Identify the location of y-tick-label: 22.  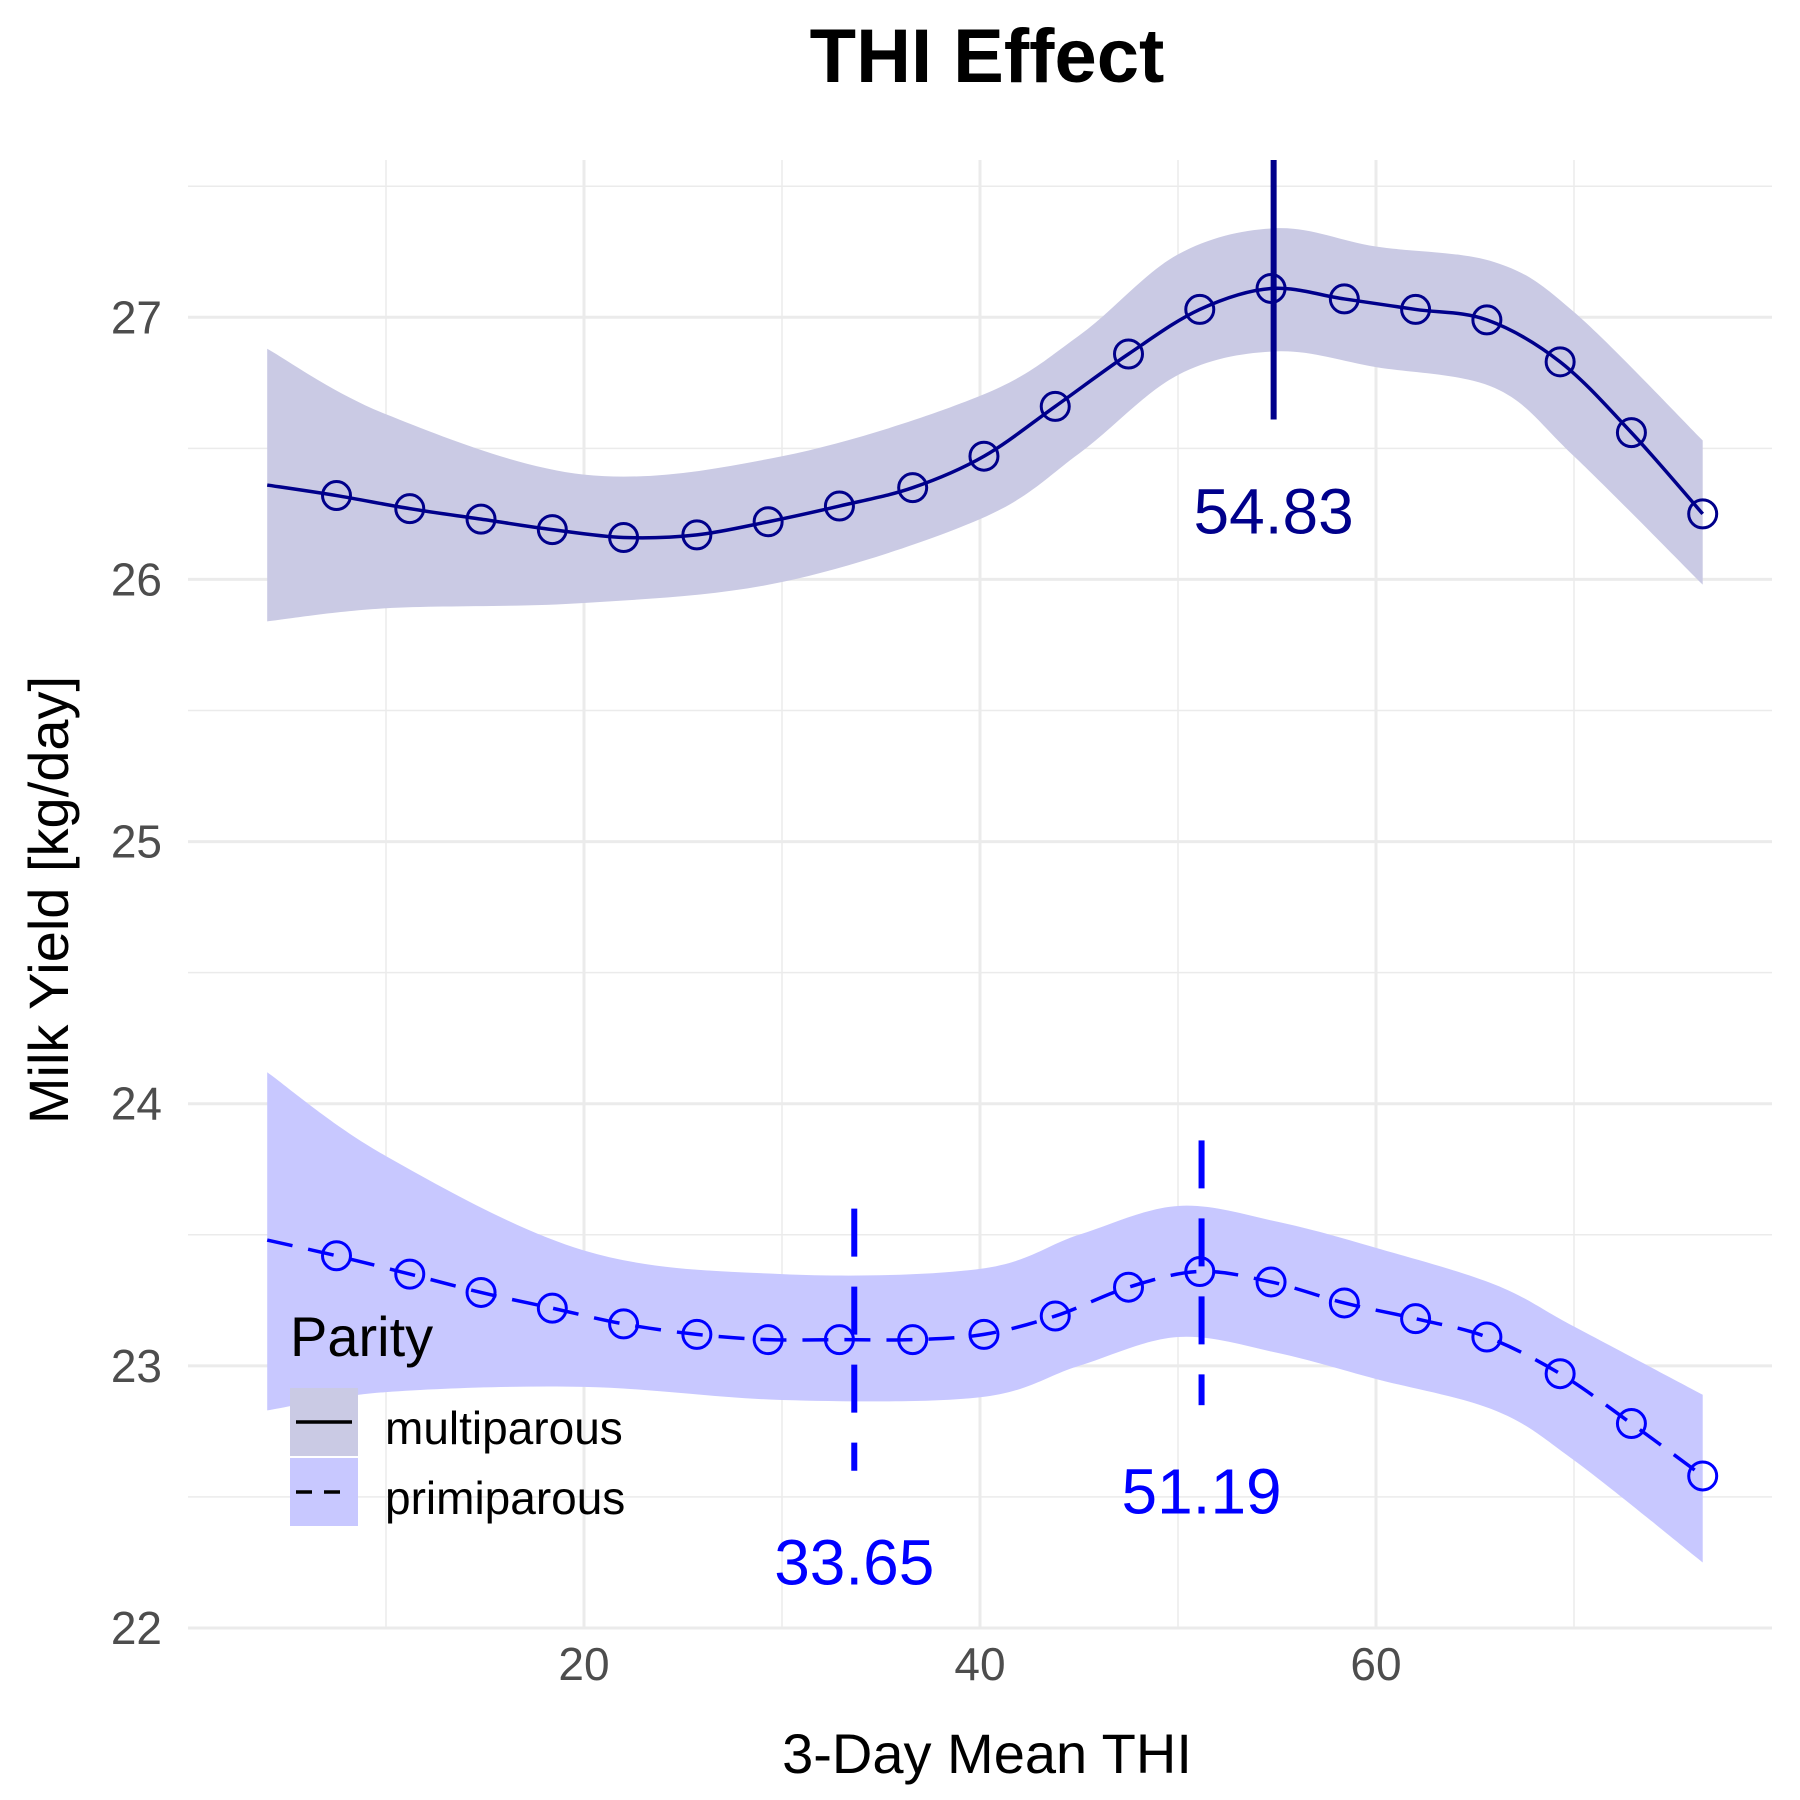
(136, 1628).